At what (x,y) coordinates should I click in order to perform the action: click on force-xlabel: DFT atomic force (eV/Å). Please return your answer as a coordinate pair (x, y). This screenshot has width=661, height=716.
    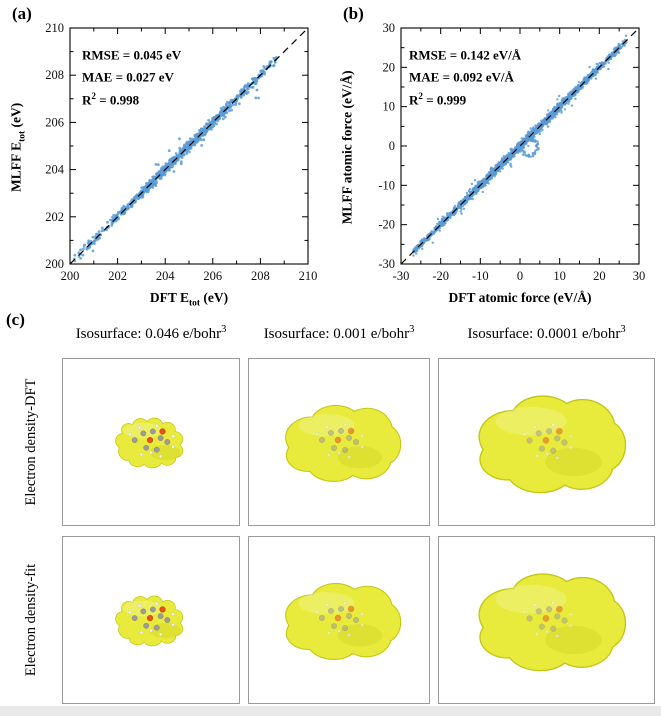
    Looking at the image, I should click on (520, 297).